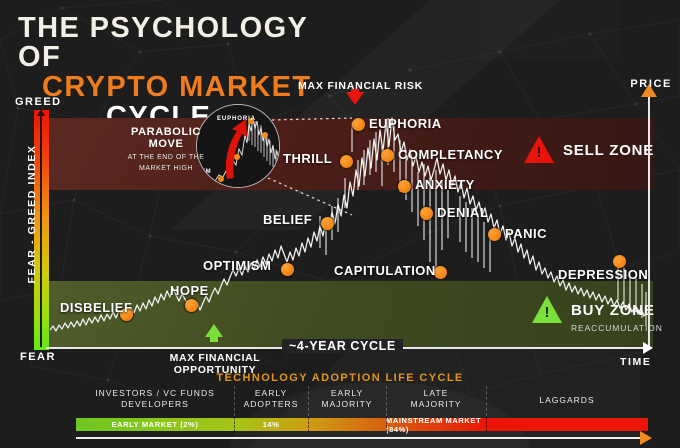 Image resolution: width=680 pixels, height=448 pixels. What do you see at coordinates (359, 438) in the screenshot?
I see `adoption-baseline` at bounding box center [359, 438].